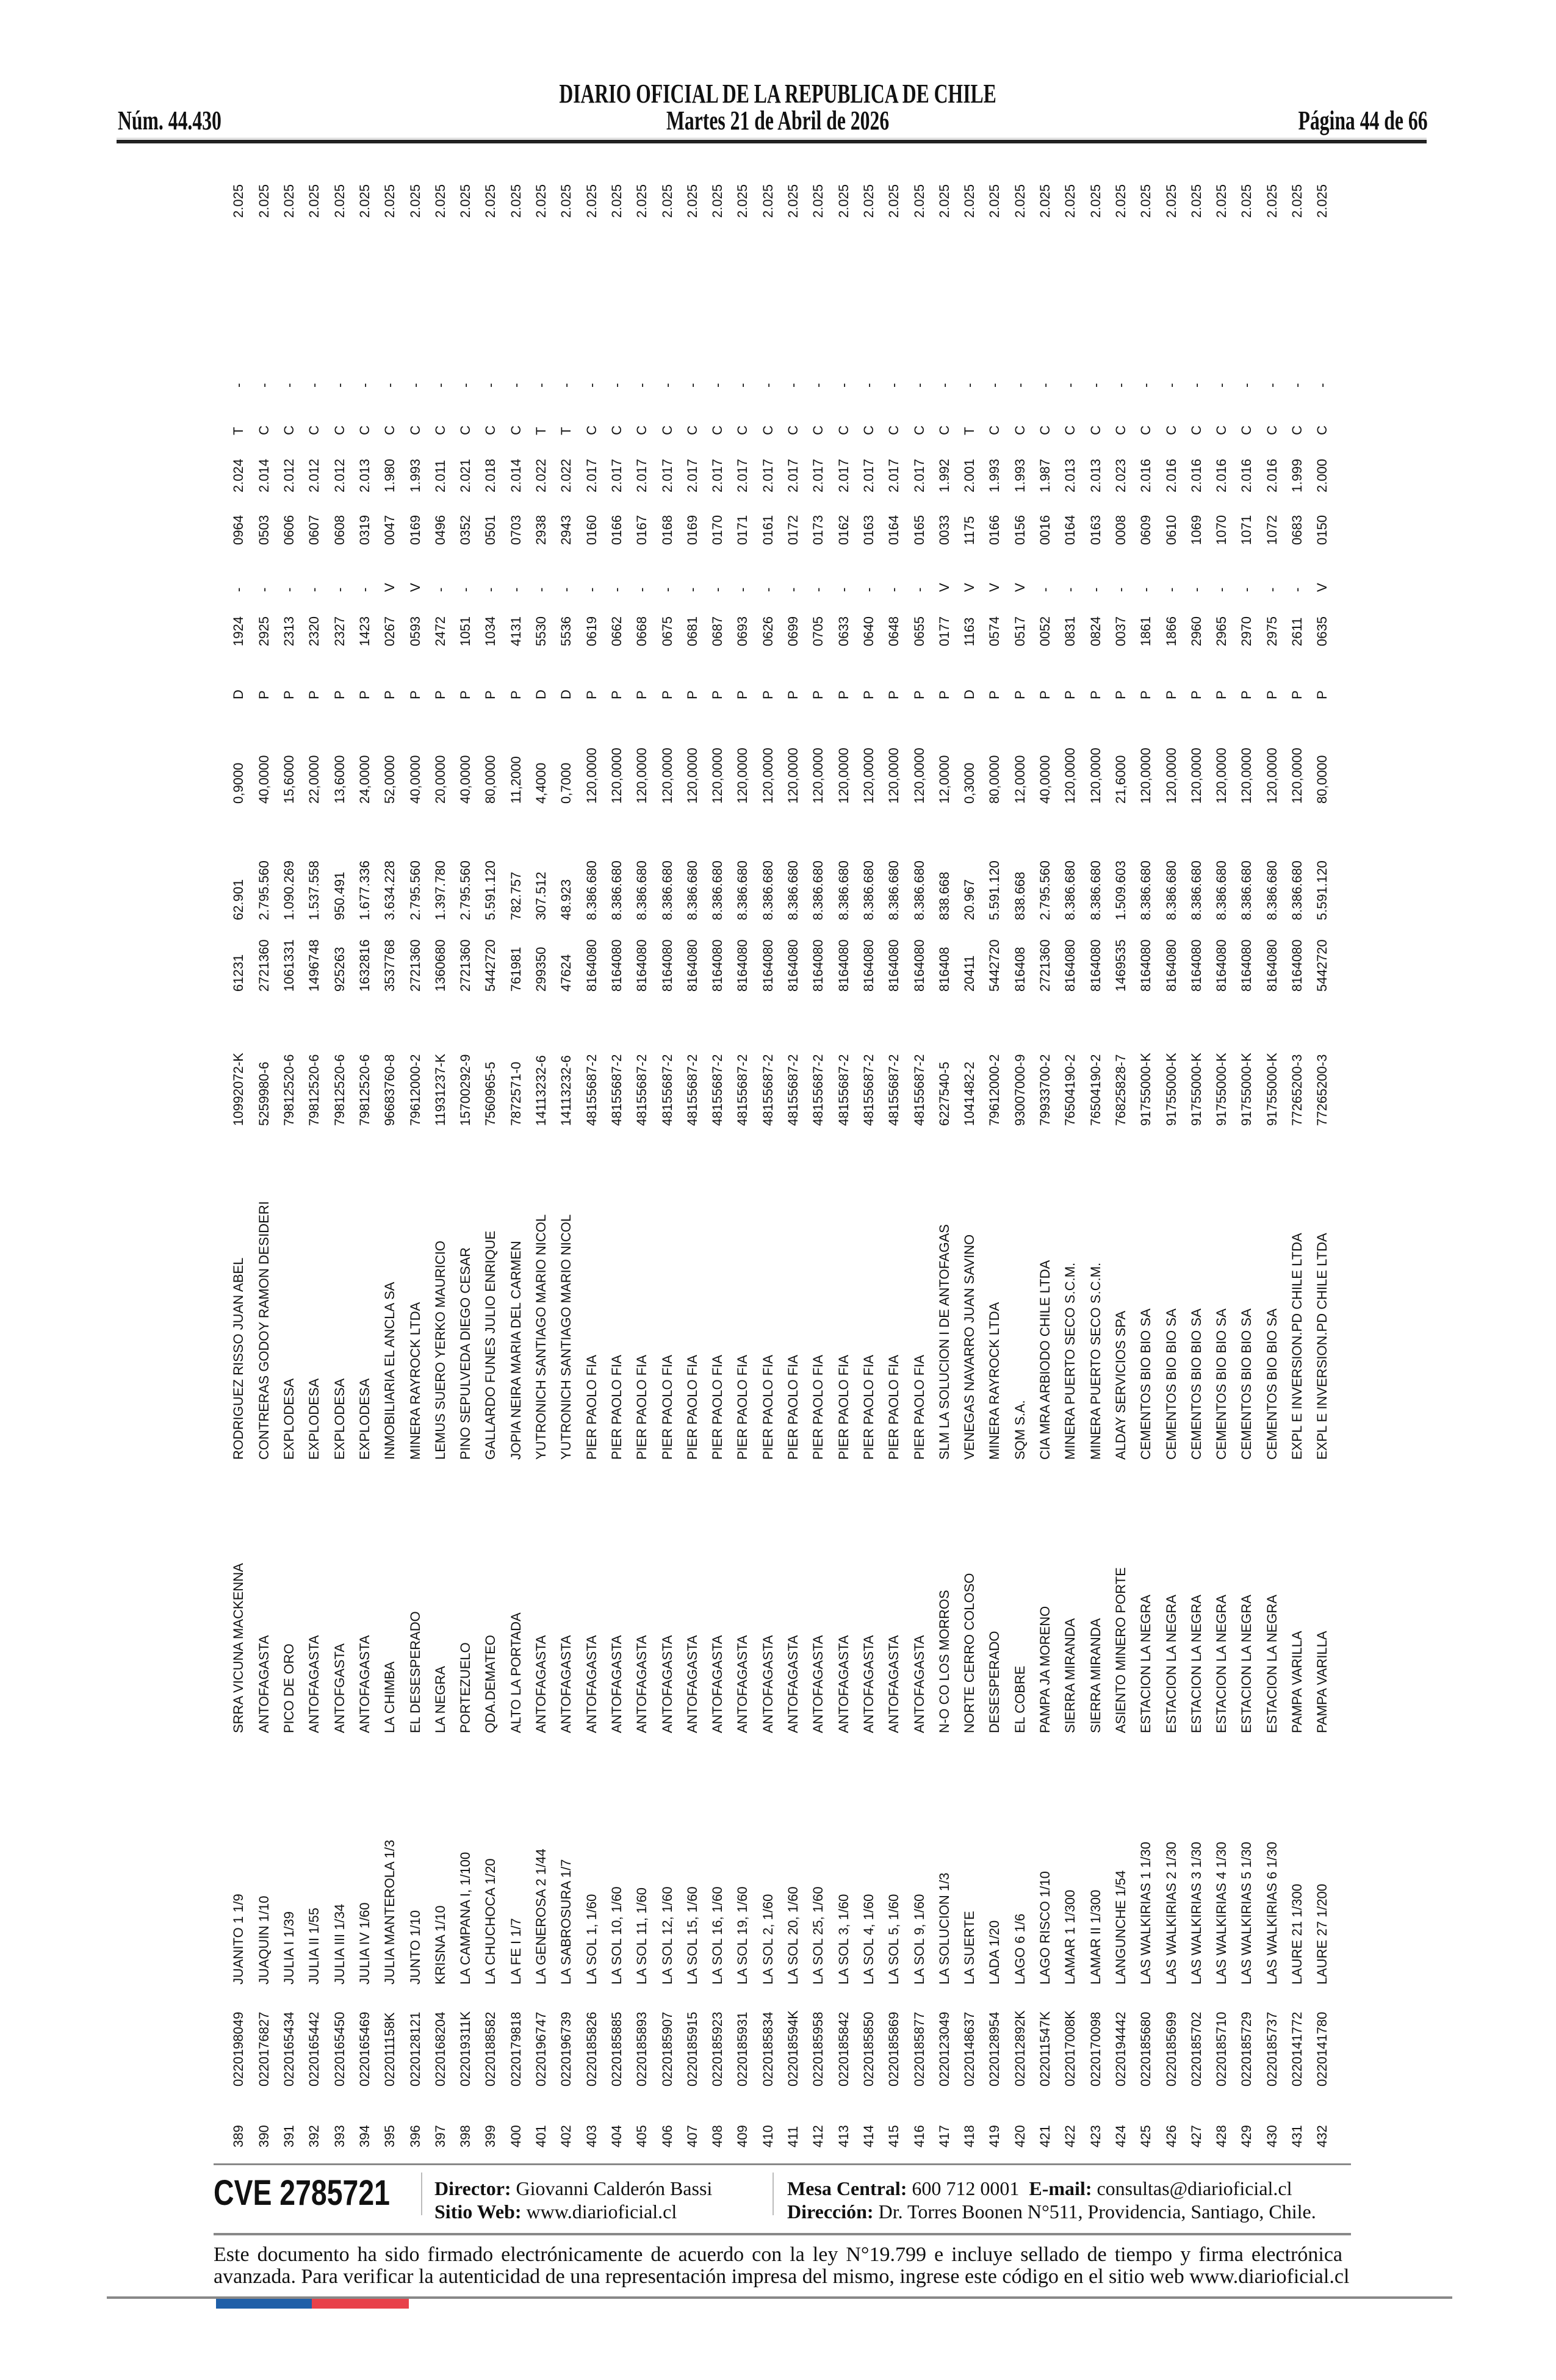 This screenshot has height=2380, width=1556. Describe the element at coordinates (339, 2048) in the screenshot. I see `concession-code-cell: 0220165450` at that location.